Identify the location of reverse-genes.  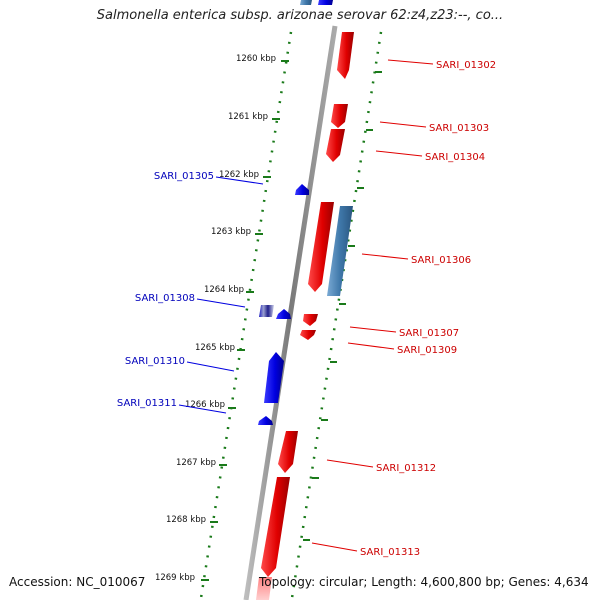
(283, 304).